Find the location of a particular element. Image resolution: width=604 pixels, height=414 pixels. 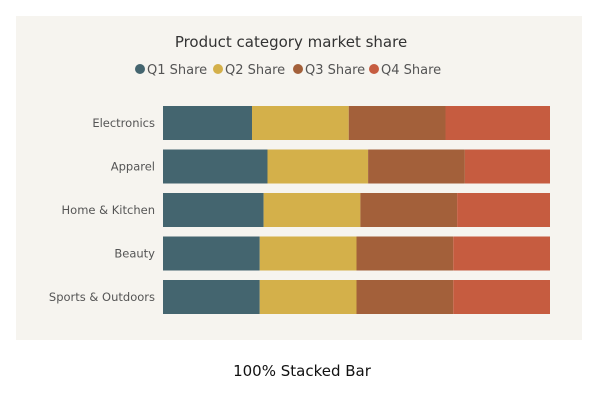

bar-segment-sports-and-outdoors-q3-share is located at coordinates (405, 297).